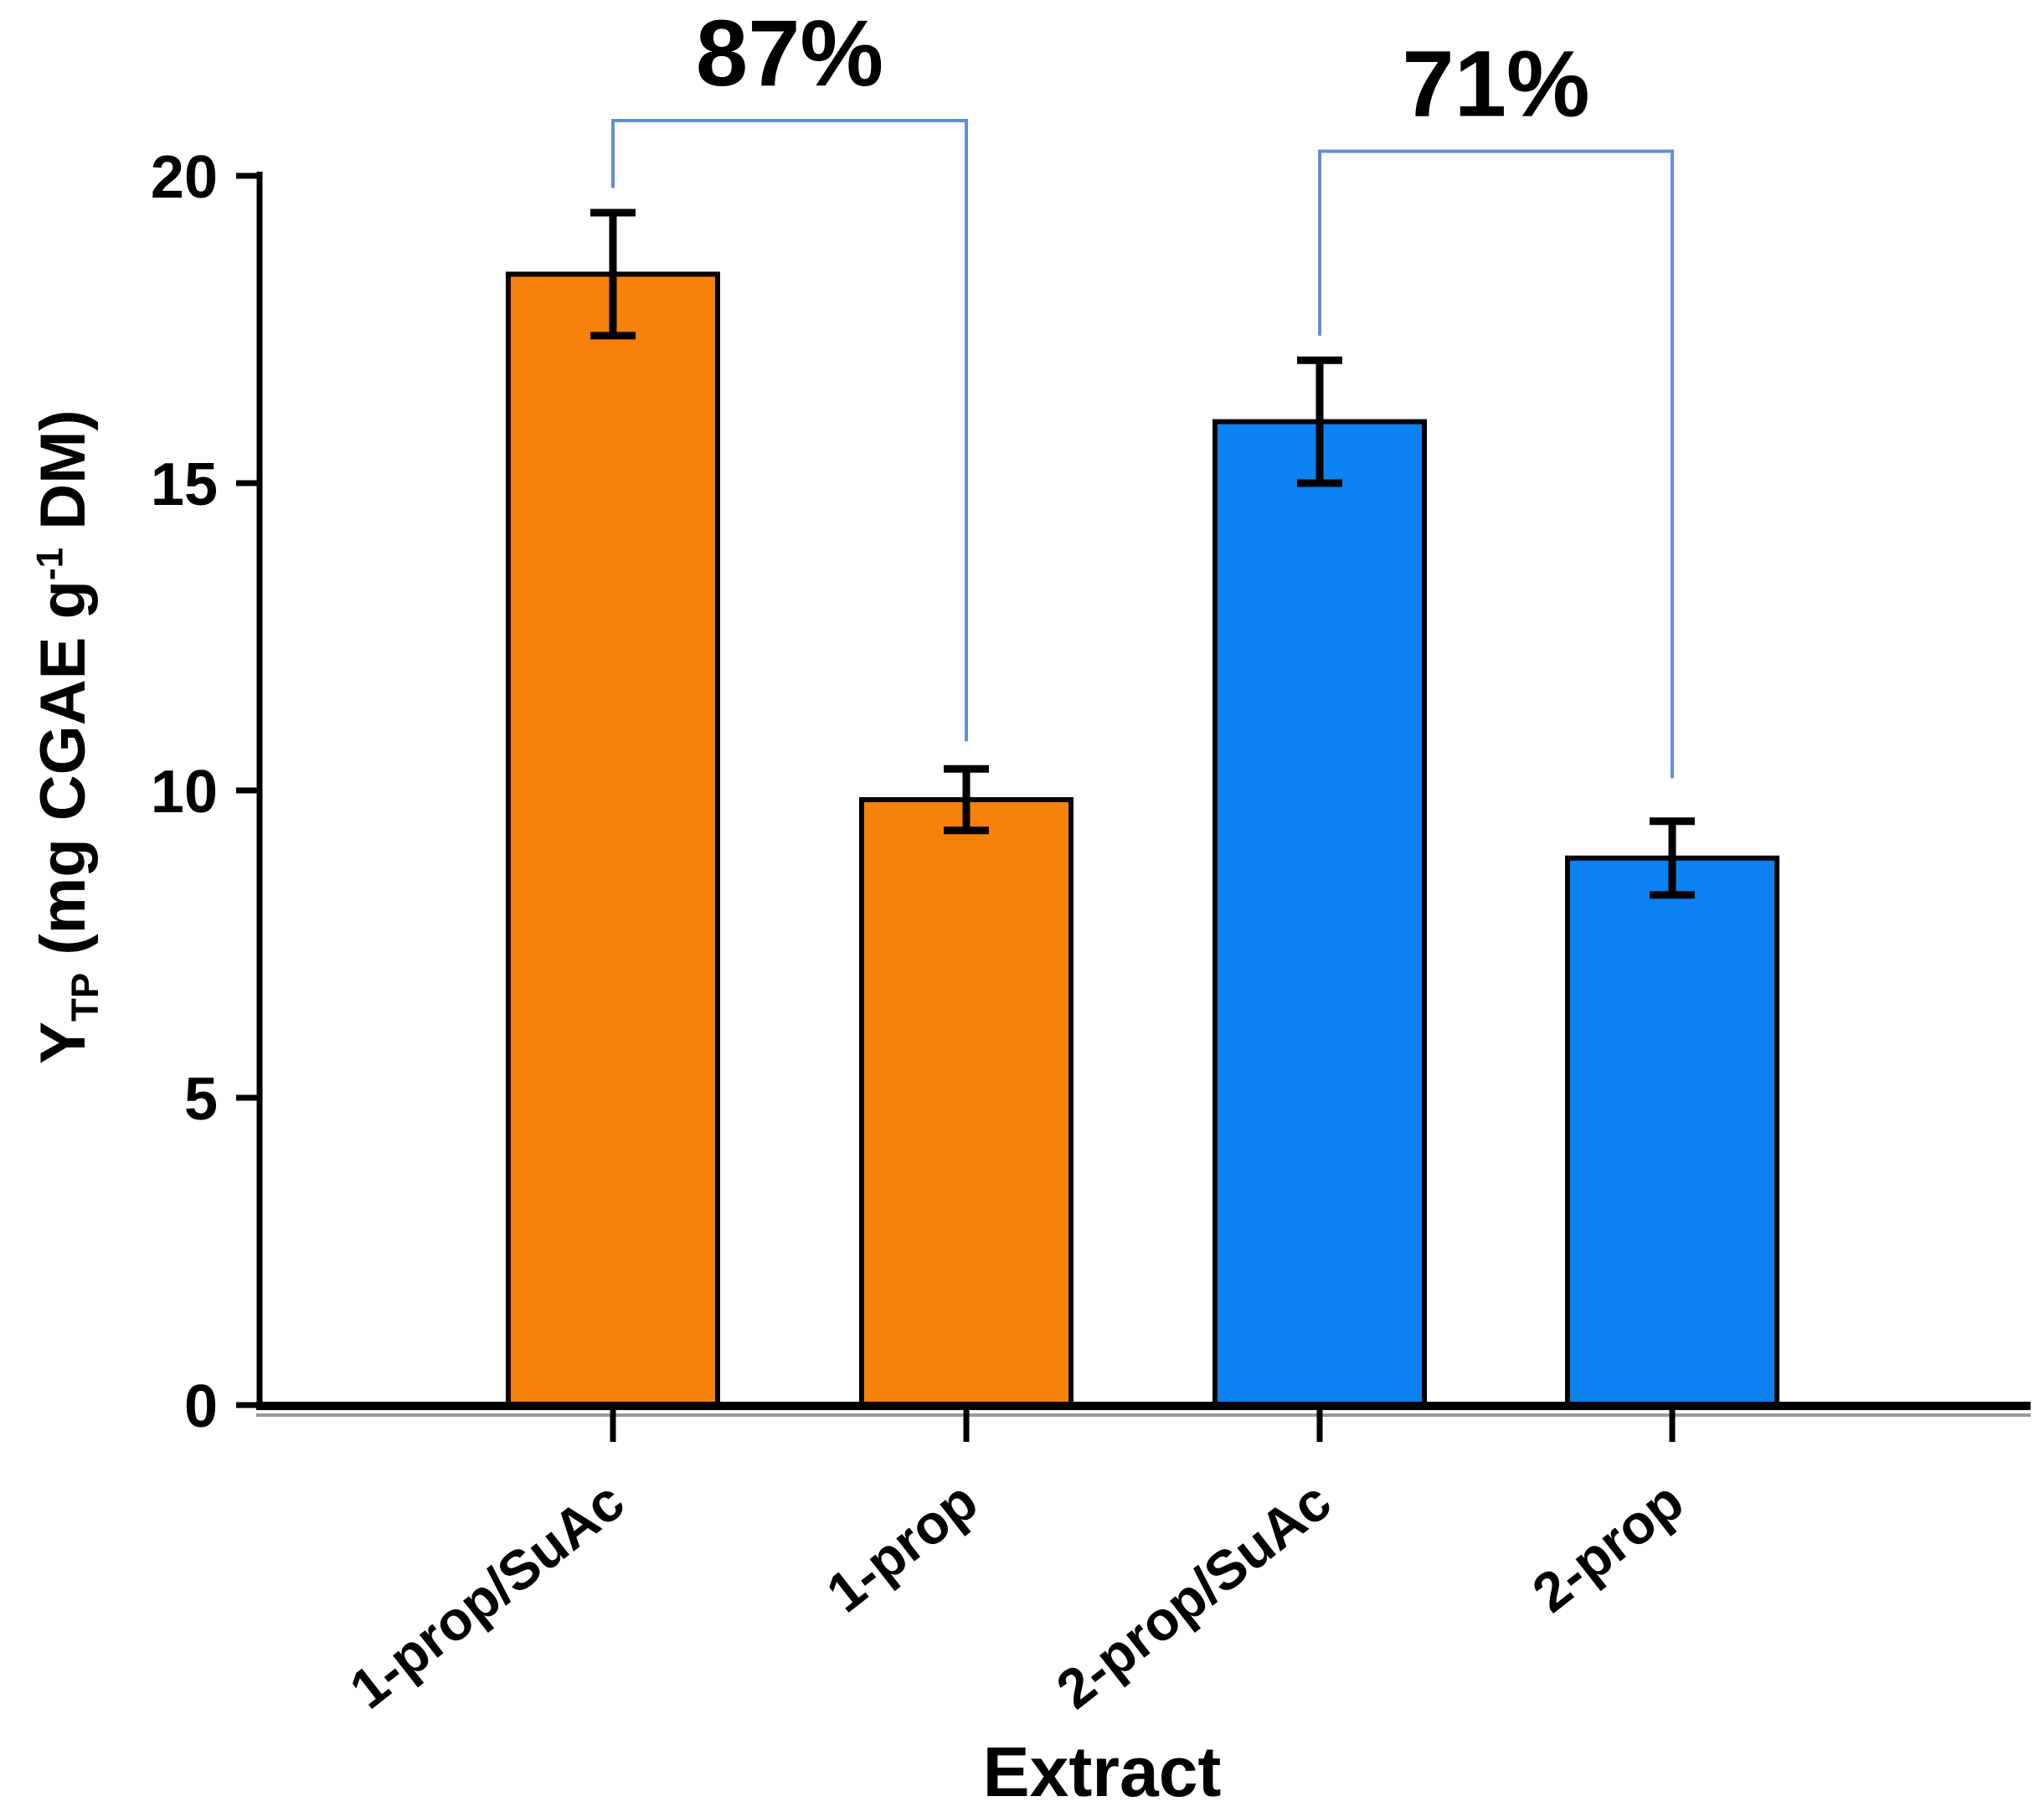  What do you see at coordinates (63, 479) in the screenshot?
I see `y-axis-title-suffix: DM)` at bounding box center [63, 479].